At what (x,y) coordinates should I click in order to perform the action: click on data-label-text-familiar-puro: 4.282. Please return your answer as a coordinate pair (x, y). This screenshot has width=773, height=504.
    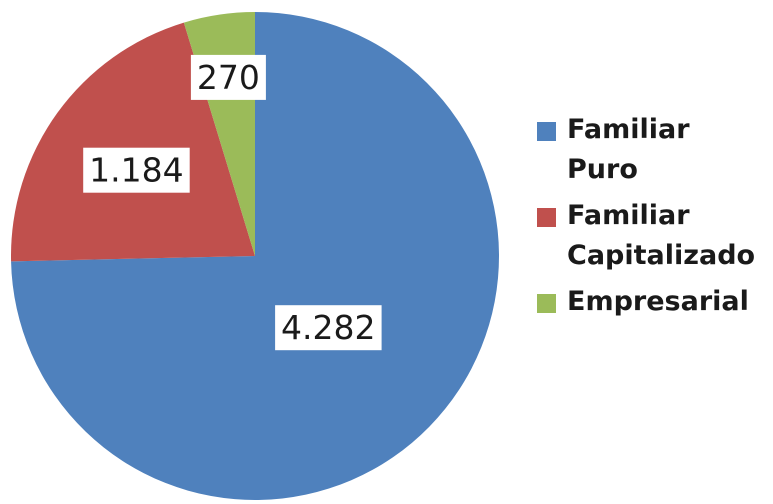
    Looking at the image, I should click on (328, 327).